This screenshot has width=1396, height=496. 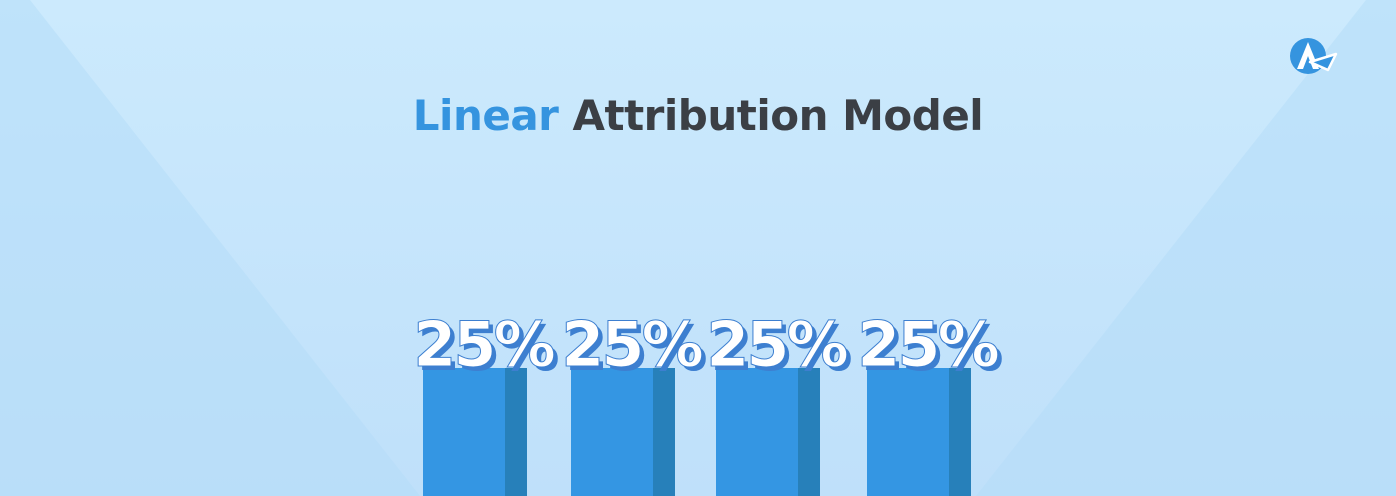 What do you see at coordinates (485, 115) in the screenshot?
I see `title-highlight: Linear` at bounding box center [485, 115].